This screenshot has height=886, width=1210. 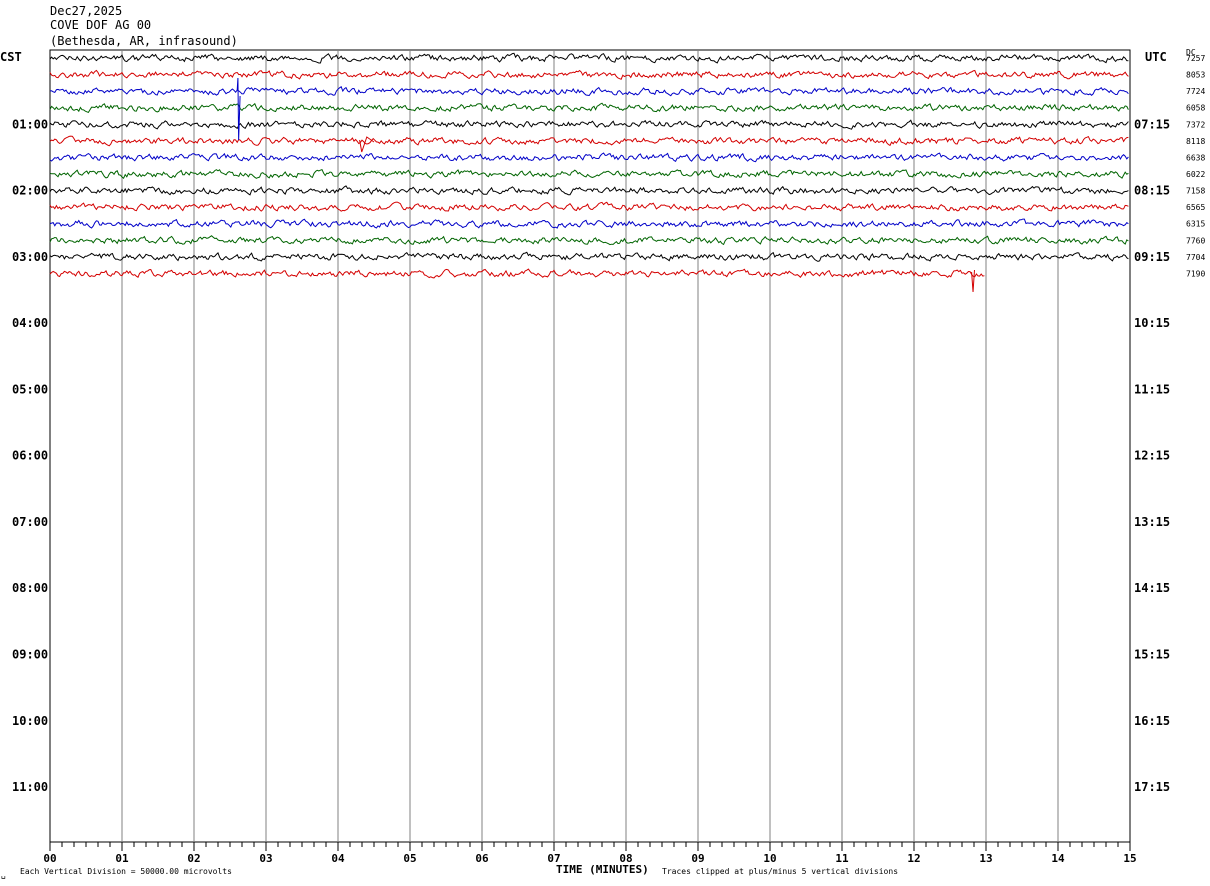 What do you see at coordinates (1195, 75) in the screenshot?
I see `dc-offset-label: 8053` at bounding box center [1195, 75].